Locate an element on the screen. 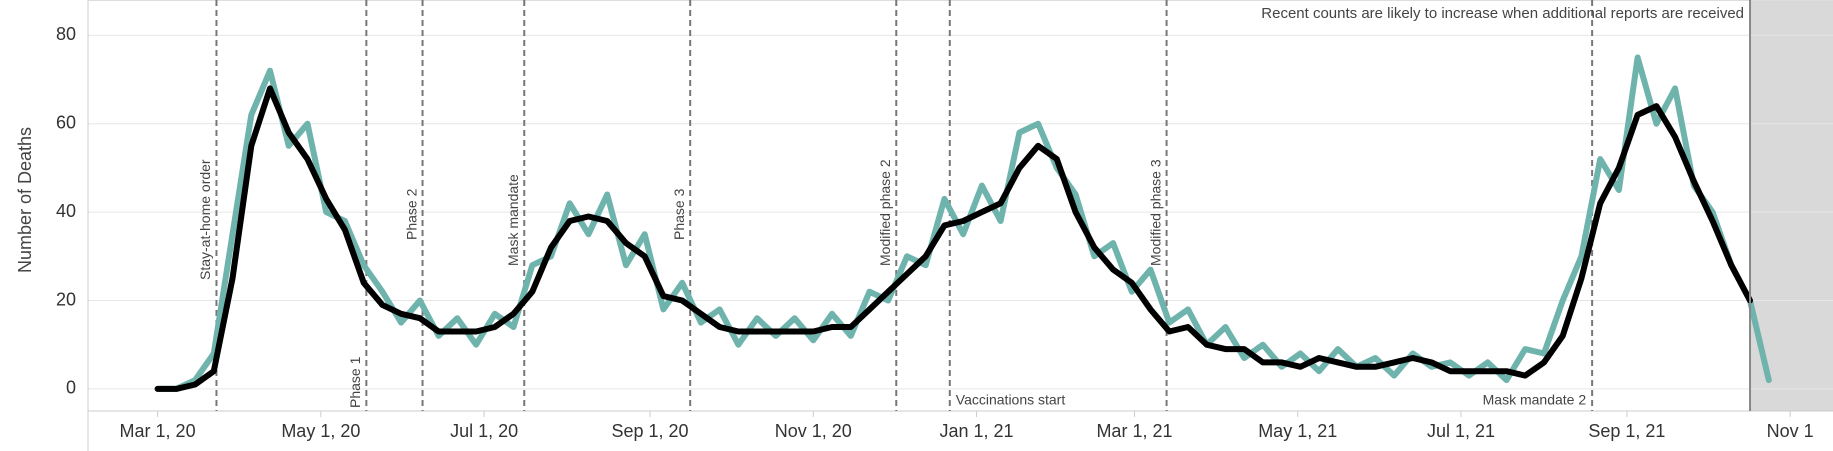 The image size is (1833, 451). event-label: Phase 1 is located at coordinates (355, 382).